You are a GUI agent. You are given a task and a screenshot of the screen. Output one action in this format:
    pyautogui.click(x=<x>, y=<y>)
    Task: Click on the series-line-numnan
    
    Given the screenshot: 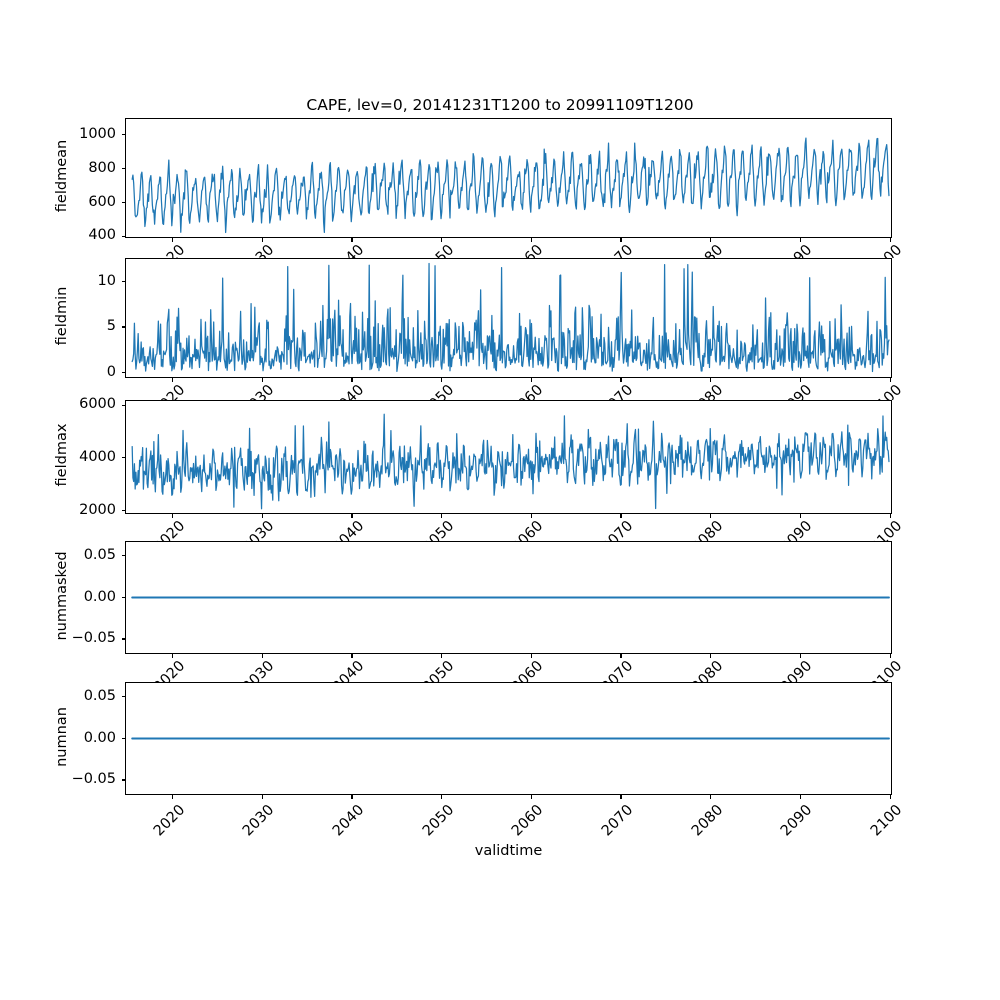 What is the action you would take?
    pyautogui.click(x=510, y=738)
    